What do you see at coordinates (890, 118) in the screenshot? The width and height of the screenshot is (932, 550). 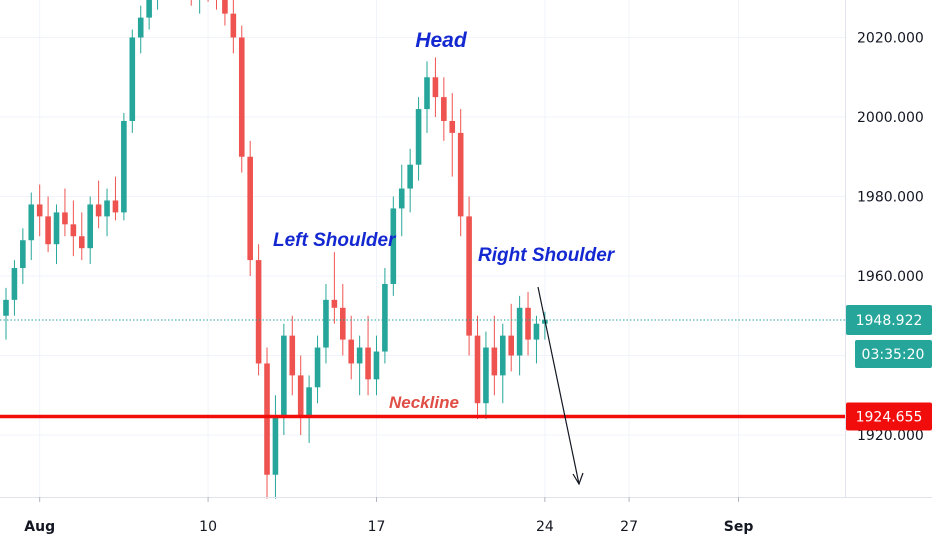 I see `y-tick-label: 2000.000` at bounding box center [890, 118].